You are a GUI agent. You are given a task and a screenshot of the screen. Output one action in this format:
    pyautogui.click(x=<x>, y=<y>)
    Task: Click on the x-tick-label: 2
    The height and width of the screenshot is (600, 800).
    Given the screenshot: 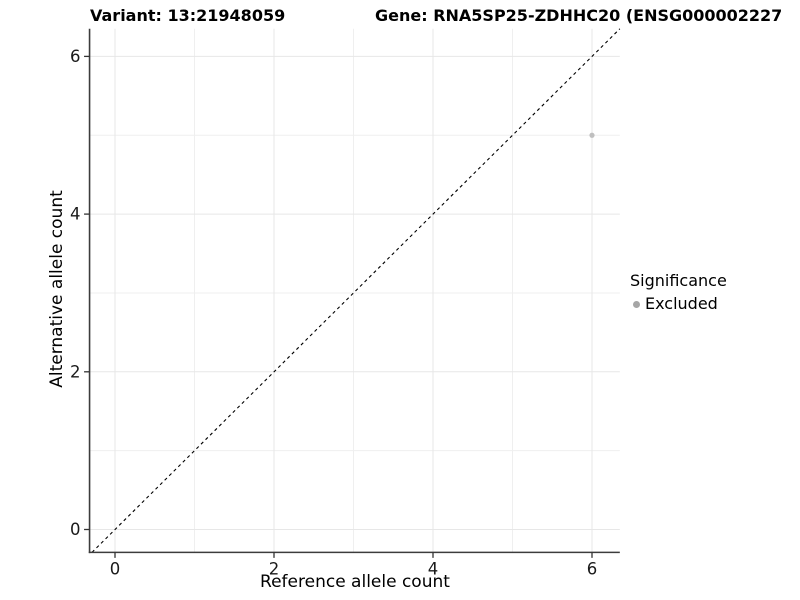 What is the action you would take?
    pyautogui.click(x=274, y=568)
    